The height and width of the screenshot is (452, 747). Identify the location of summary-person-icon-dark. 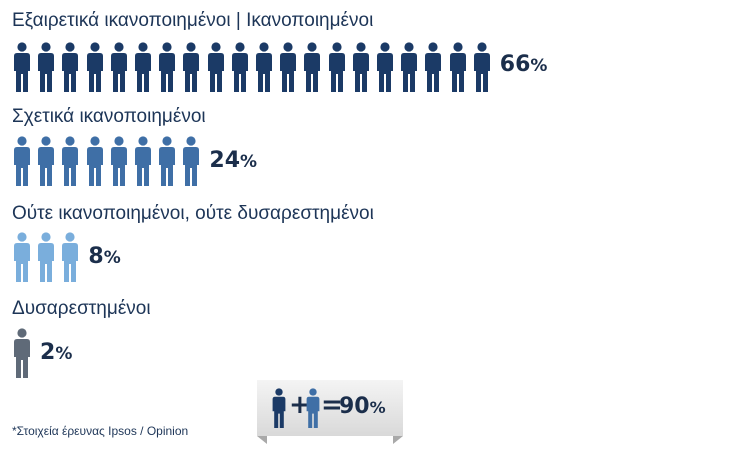
(279, 408).